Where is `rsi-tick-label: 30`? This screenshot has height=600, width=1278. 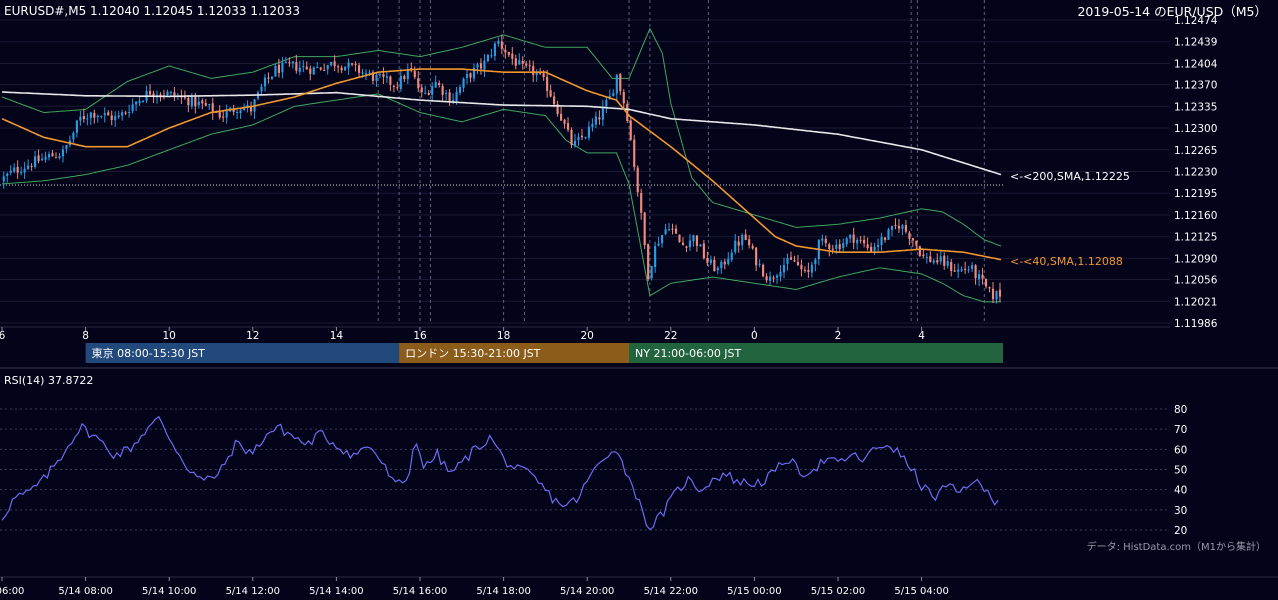
rsi-tick-label: 30 is located at coordinates (1180, 511).